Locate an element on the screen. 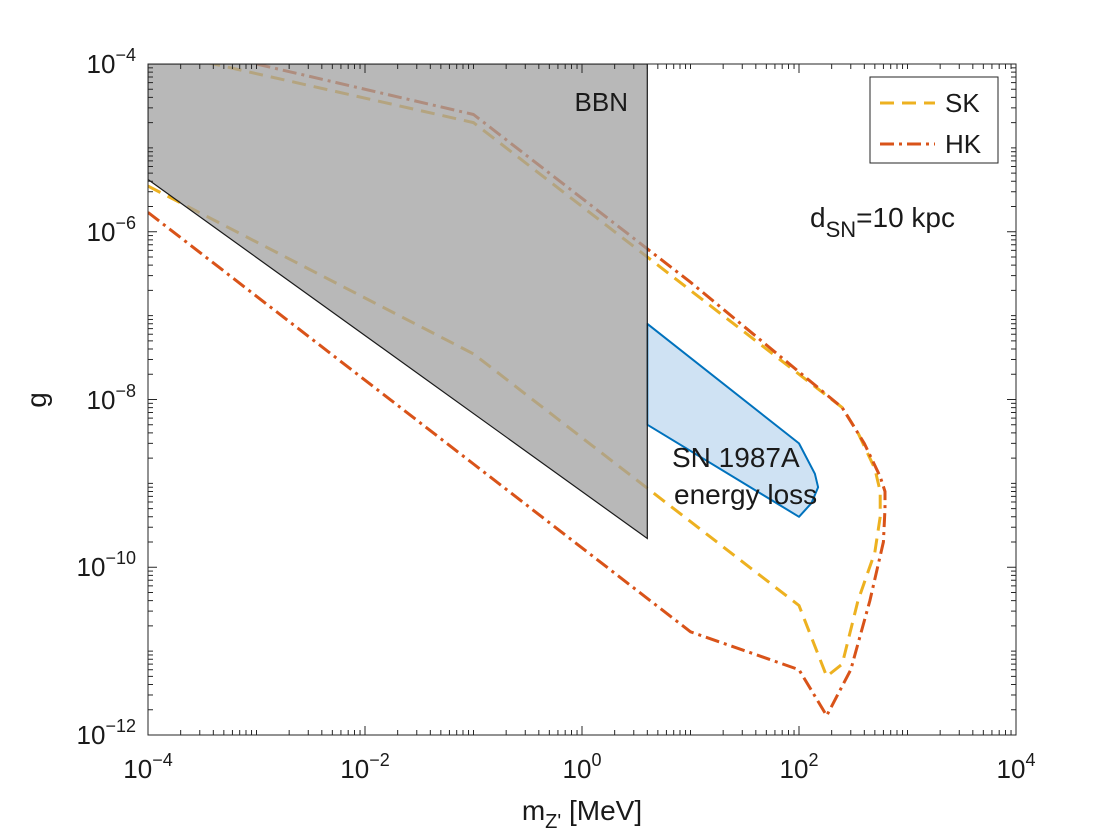 This screenshot has height=840, width=1120. legend-label-sk: SK is located at coordinates (962, 103).